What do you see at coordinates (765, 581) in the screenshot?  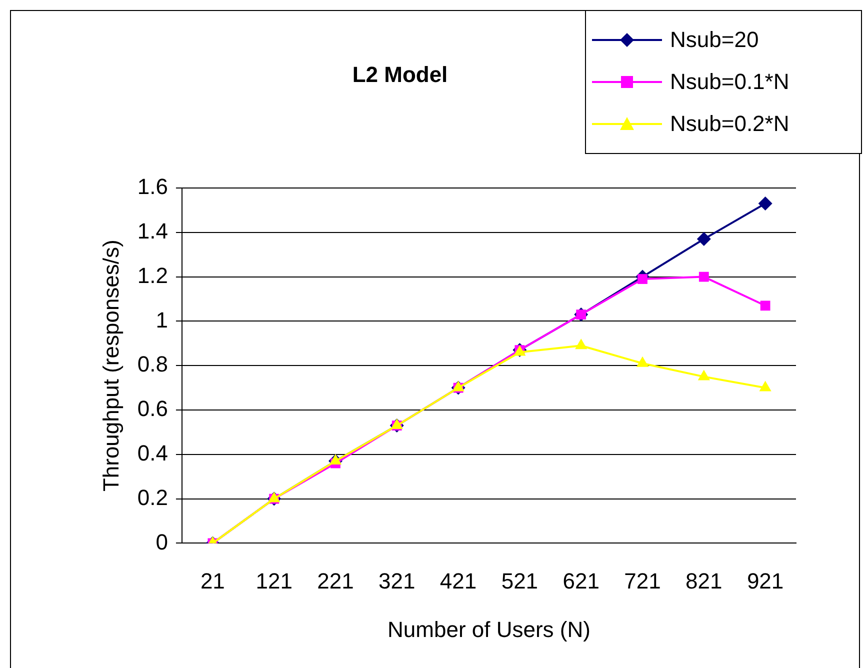 I see `x-tick-label: 921` at bounding box center [765, 581].